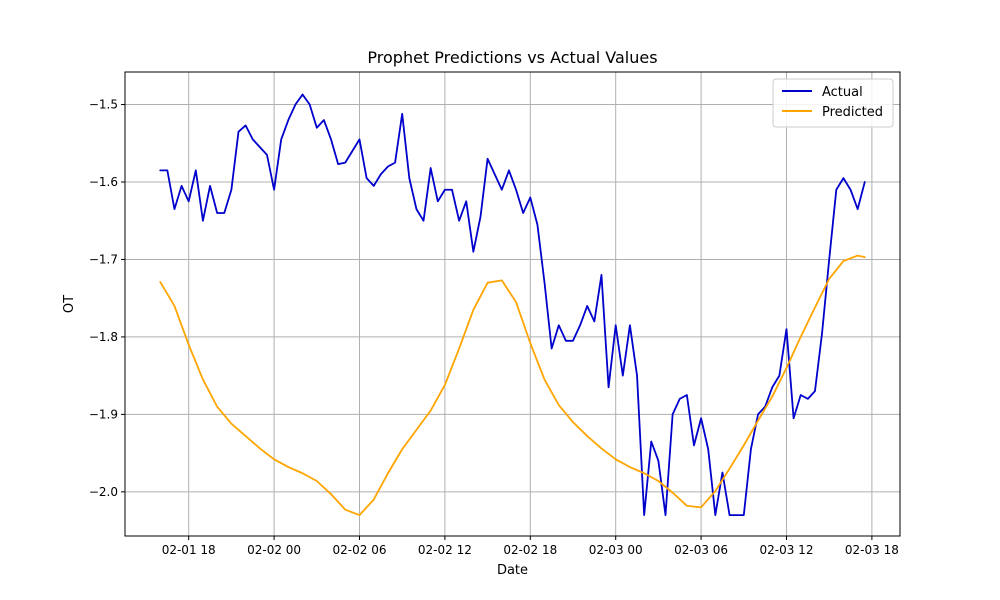  What do you see at coordinates (107, 298) in the screenshot?
I see `y-axis: −1.5 −1.6 −1.7 −1.8 −1.9 −2.0` at bounding box center [107, 298].